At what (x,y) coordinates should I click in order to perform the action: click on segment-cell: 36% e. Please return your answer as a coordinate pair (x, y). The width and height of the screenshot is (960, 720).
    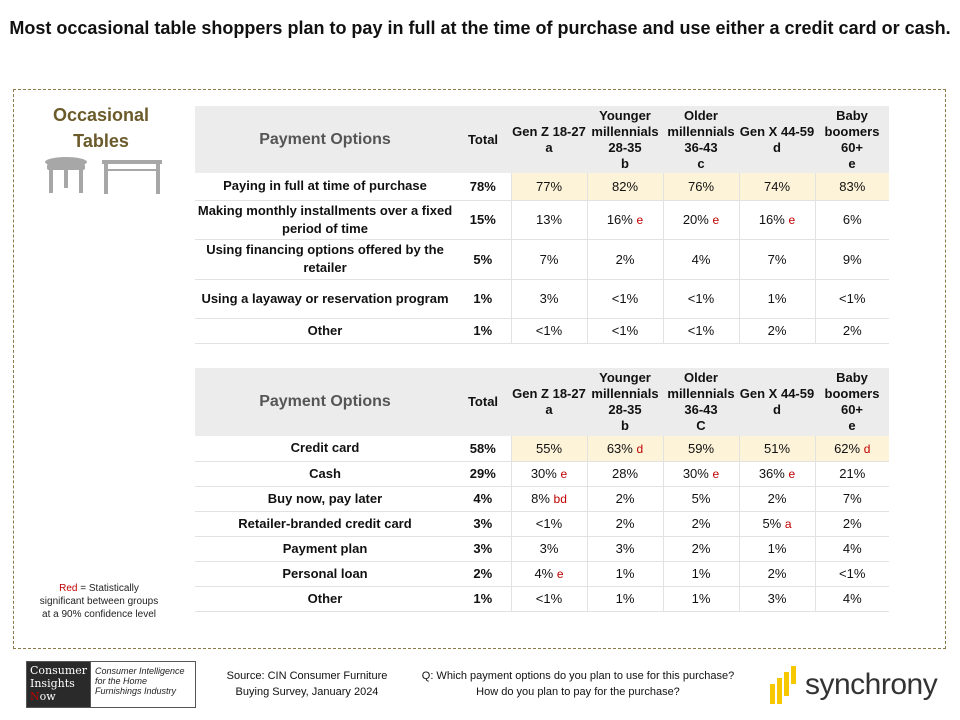
    Looking at the image, I should click on (776, 474).